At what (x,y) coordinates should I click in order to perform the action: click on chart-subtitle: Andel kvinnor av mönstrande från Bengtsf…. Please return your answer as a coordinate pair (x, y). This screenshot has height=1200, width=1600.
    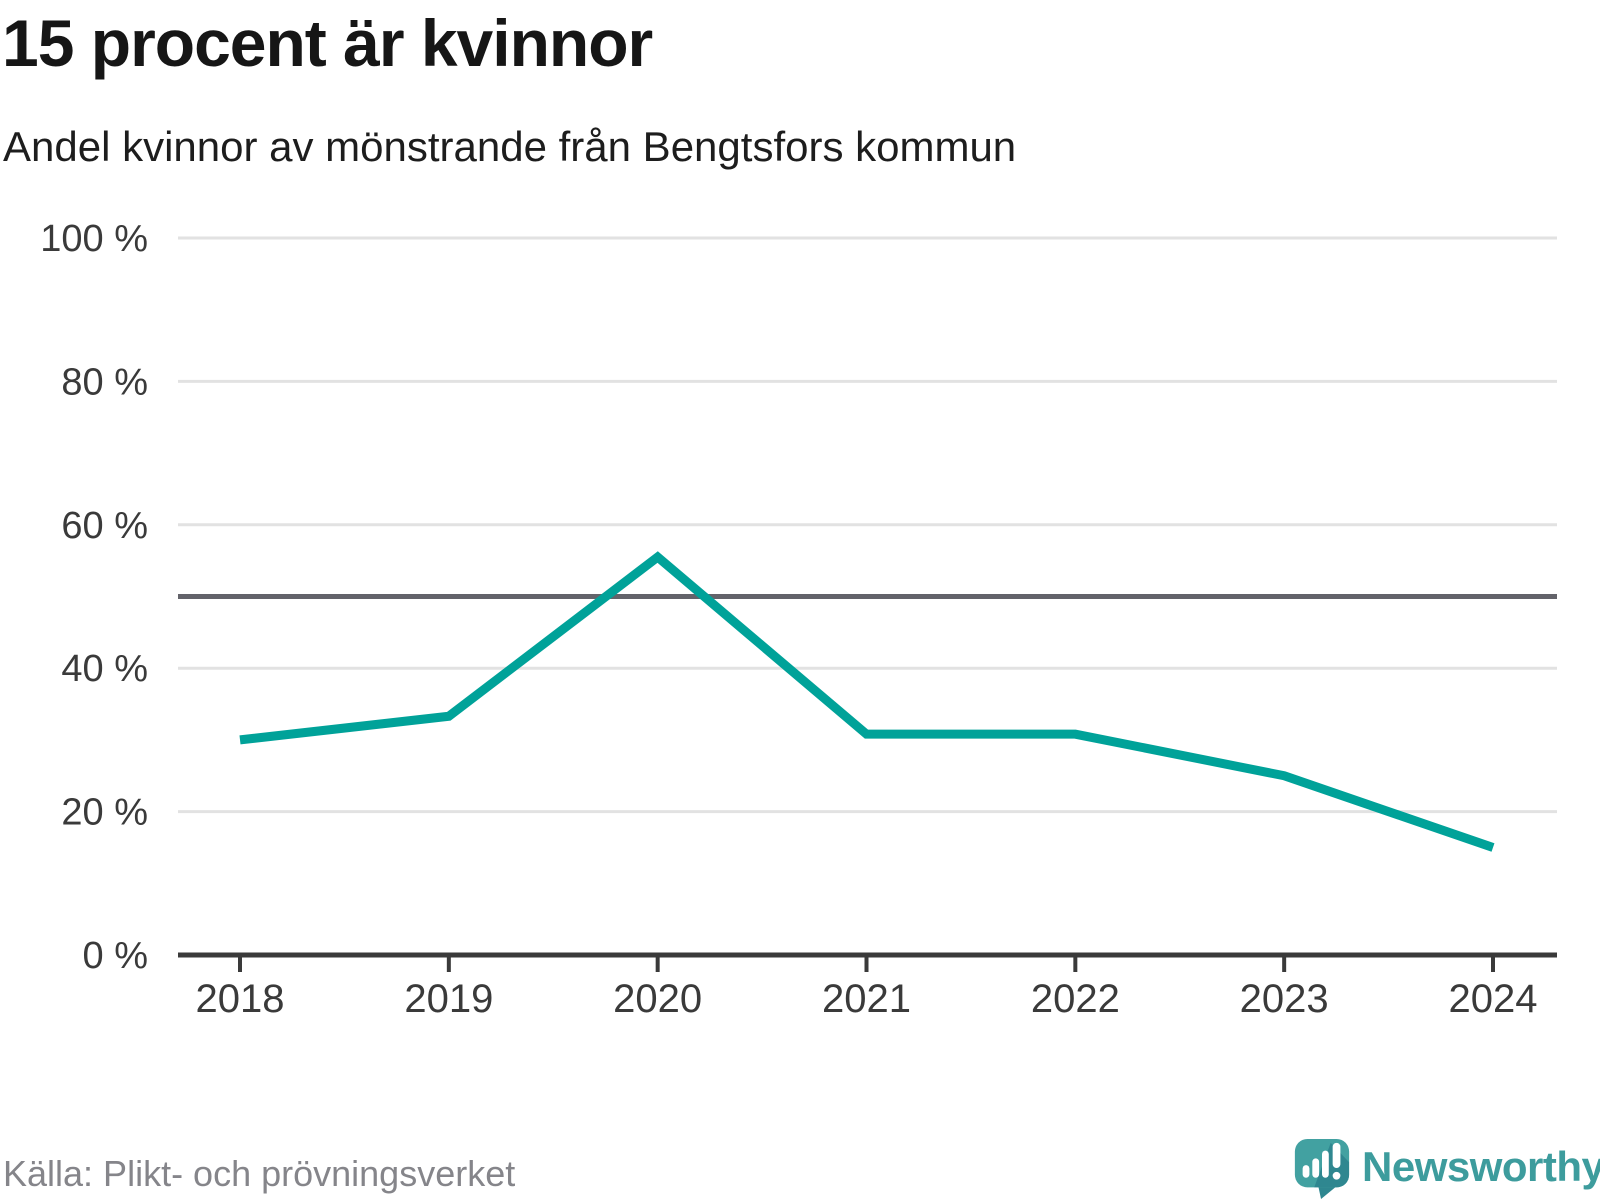
    Looking at the image, I should click on (510, 146).